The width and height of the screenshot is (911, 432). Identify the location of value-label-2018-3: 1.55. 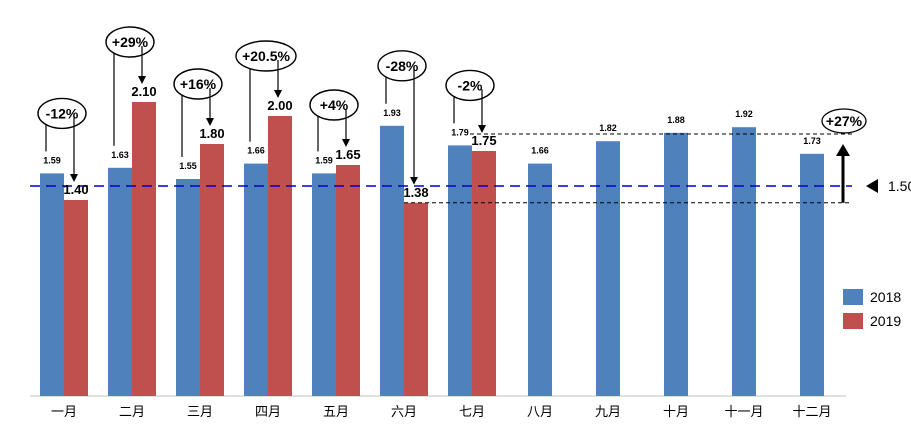
(188, 166).